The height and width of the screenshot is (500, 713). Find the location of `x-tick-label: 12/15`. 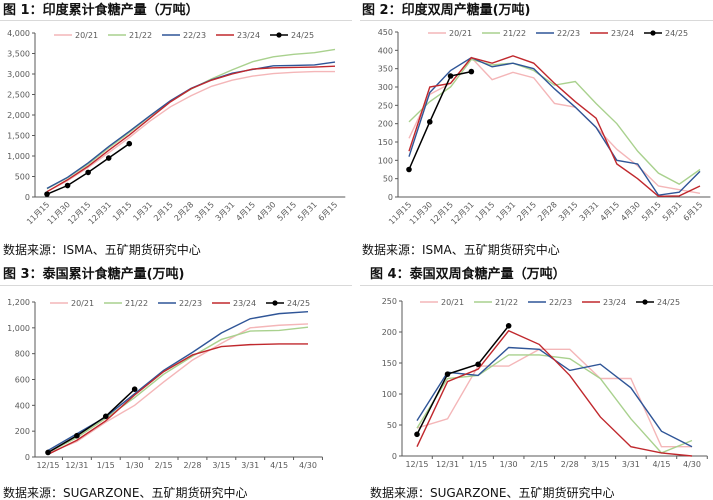

x-tick-label: 12/15 is located at coordinates (416, 464).